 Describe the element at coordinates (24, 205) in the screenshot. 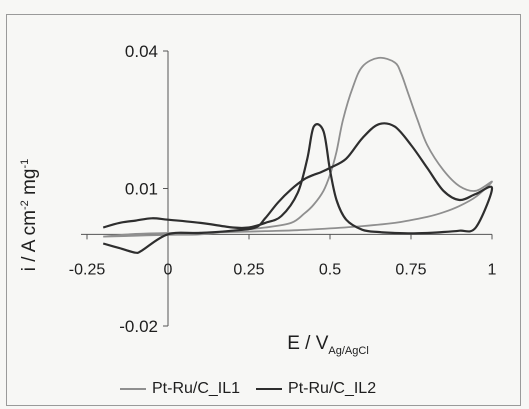

I see `y-axis-label-exp1: -2` at that location.